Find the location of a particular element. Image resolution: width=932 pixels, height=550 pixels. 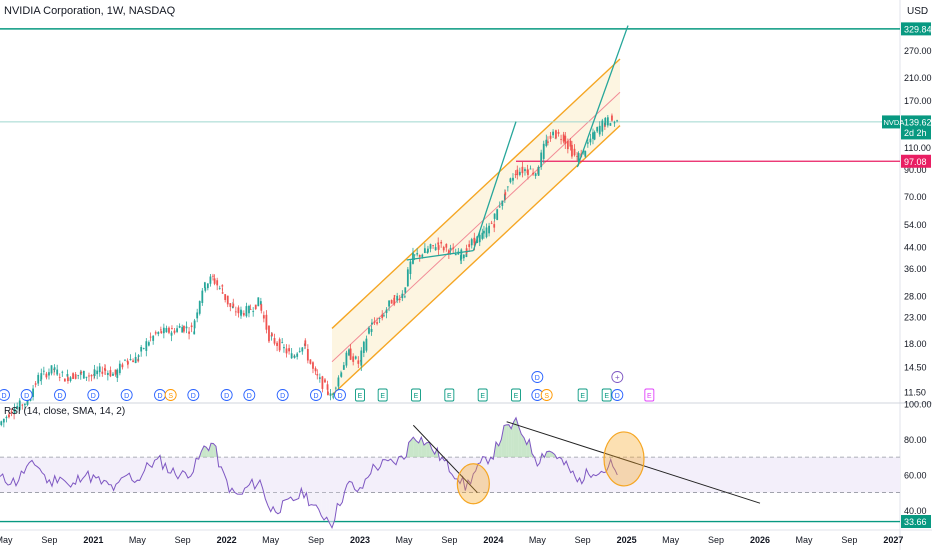

support-axis-label-bg is located at coordinates (916, 161).